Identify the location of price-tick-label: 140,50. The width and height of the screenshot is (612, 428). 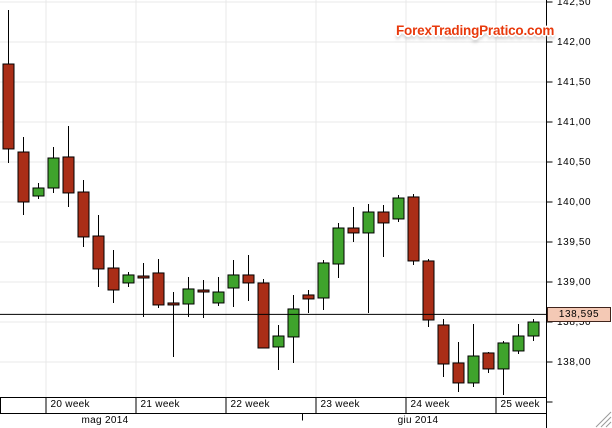
(574, 162).